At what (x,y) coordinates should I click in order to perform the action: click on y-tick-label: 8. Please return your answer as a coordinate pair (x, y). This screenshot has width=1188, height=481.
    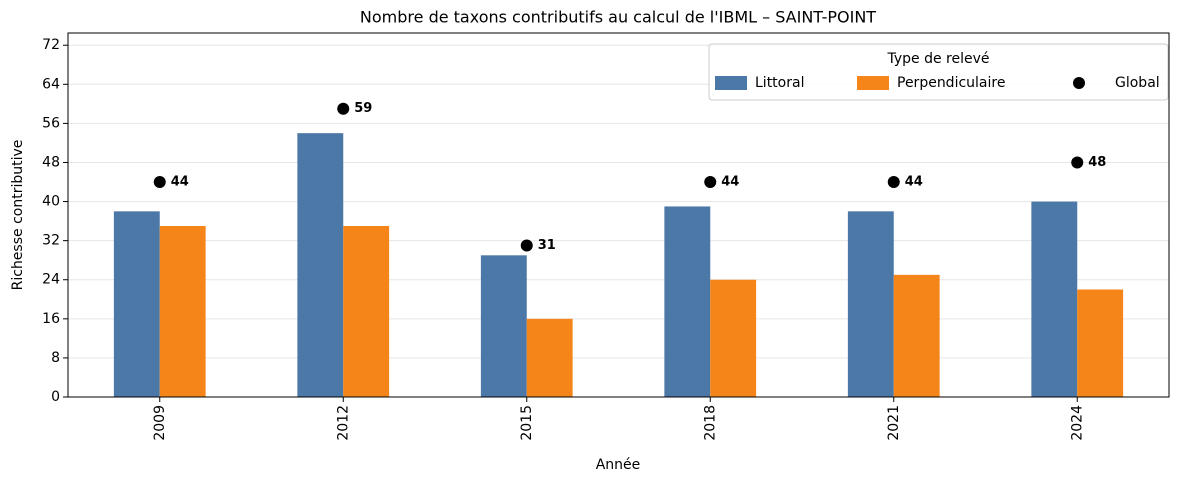
    Looking at the image, I should click on (55, 358).